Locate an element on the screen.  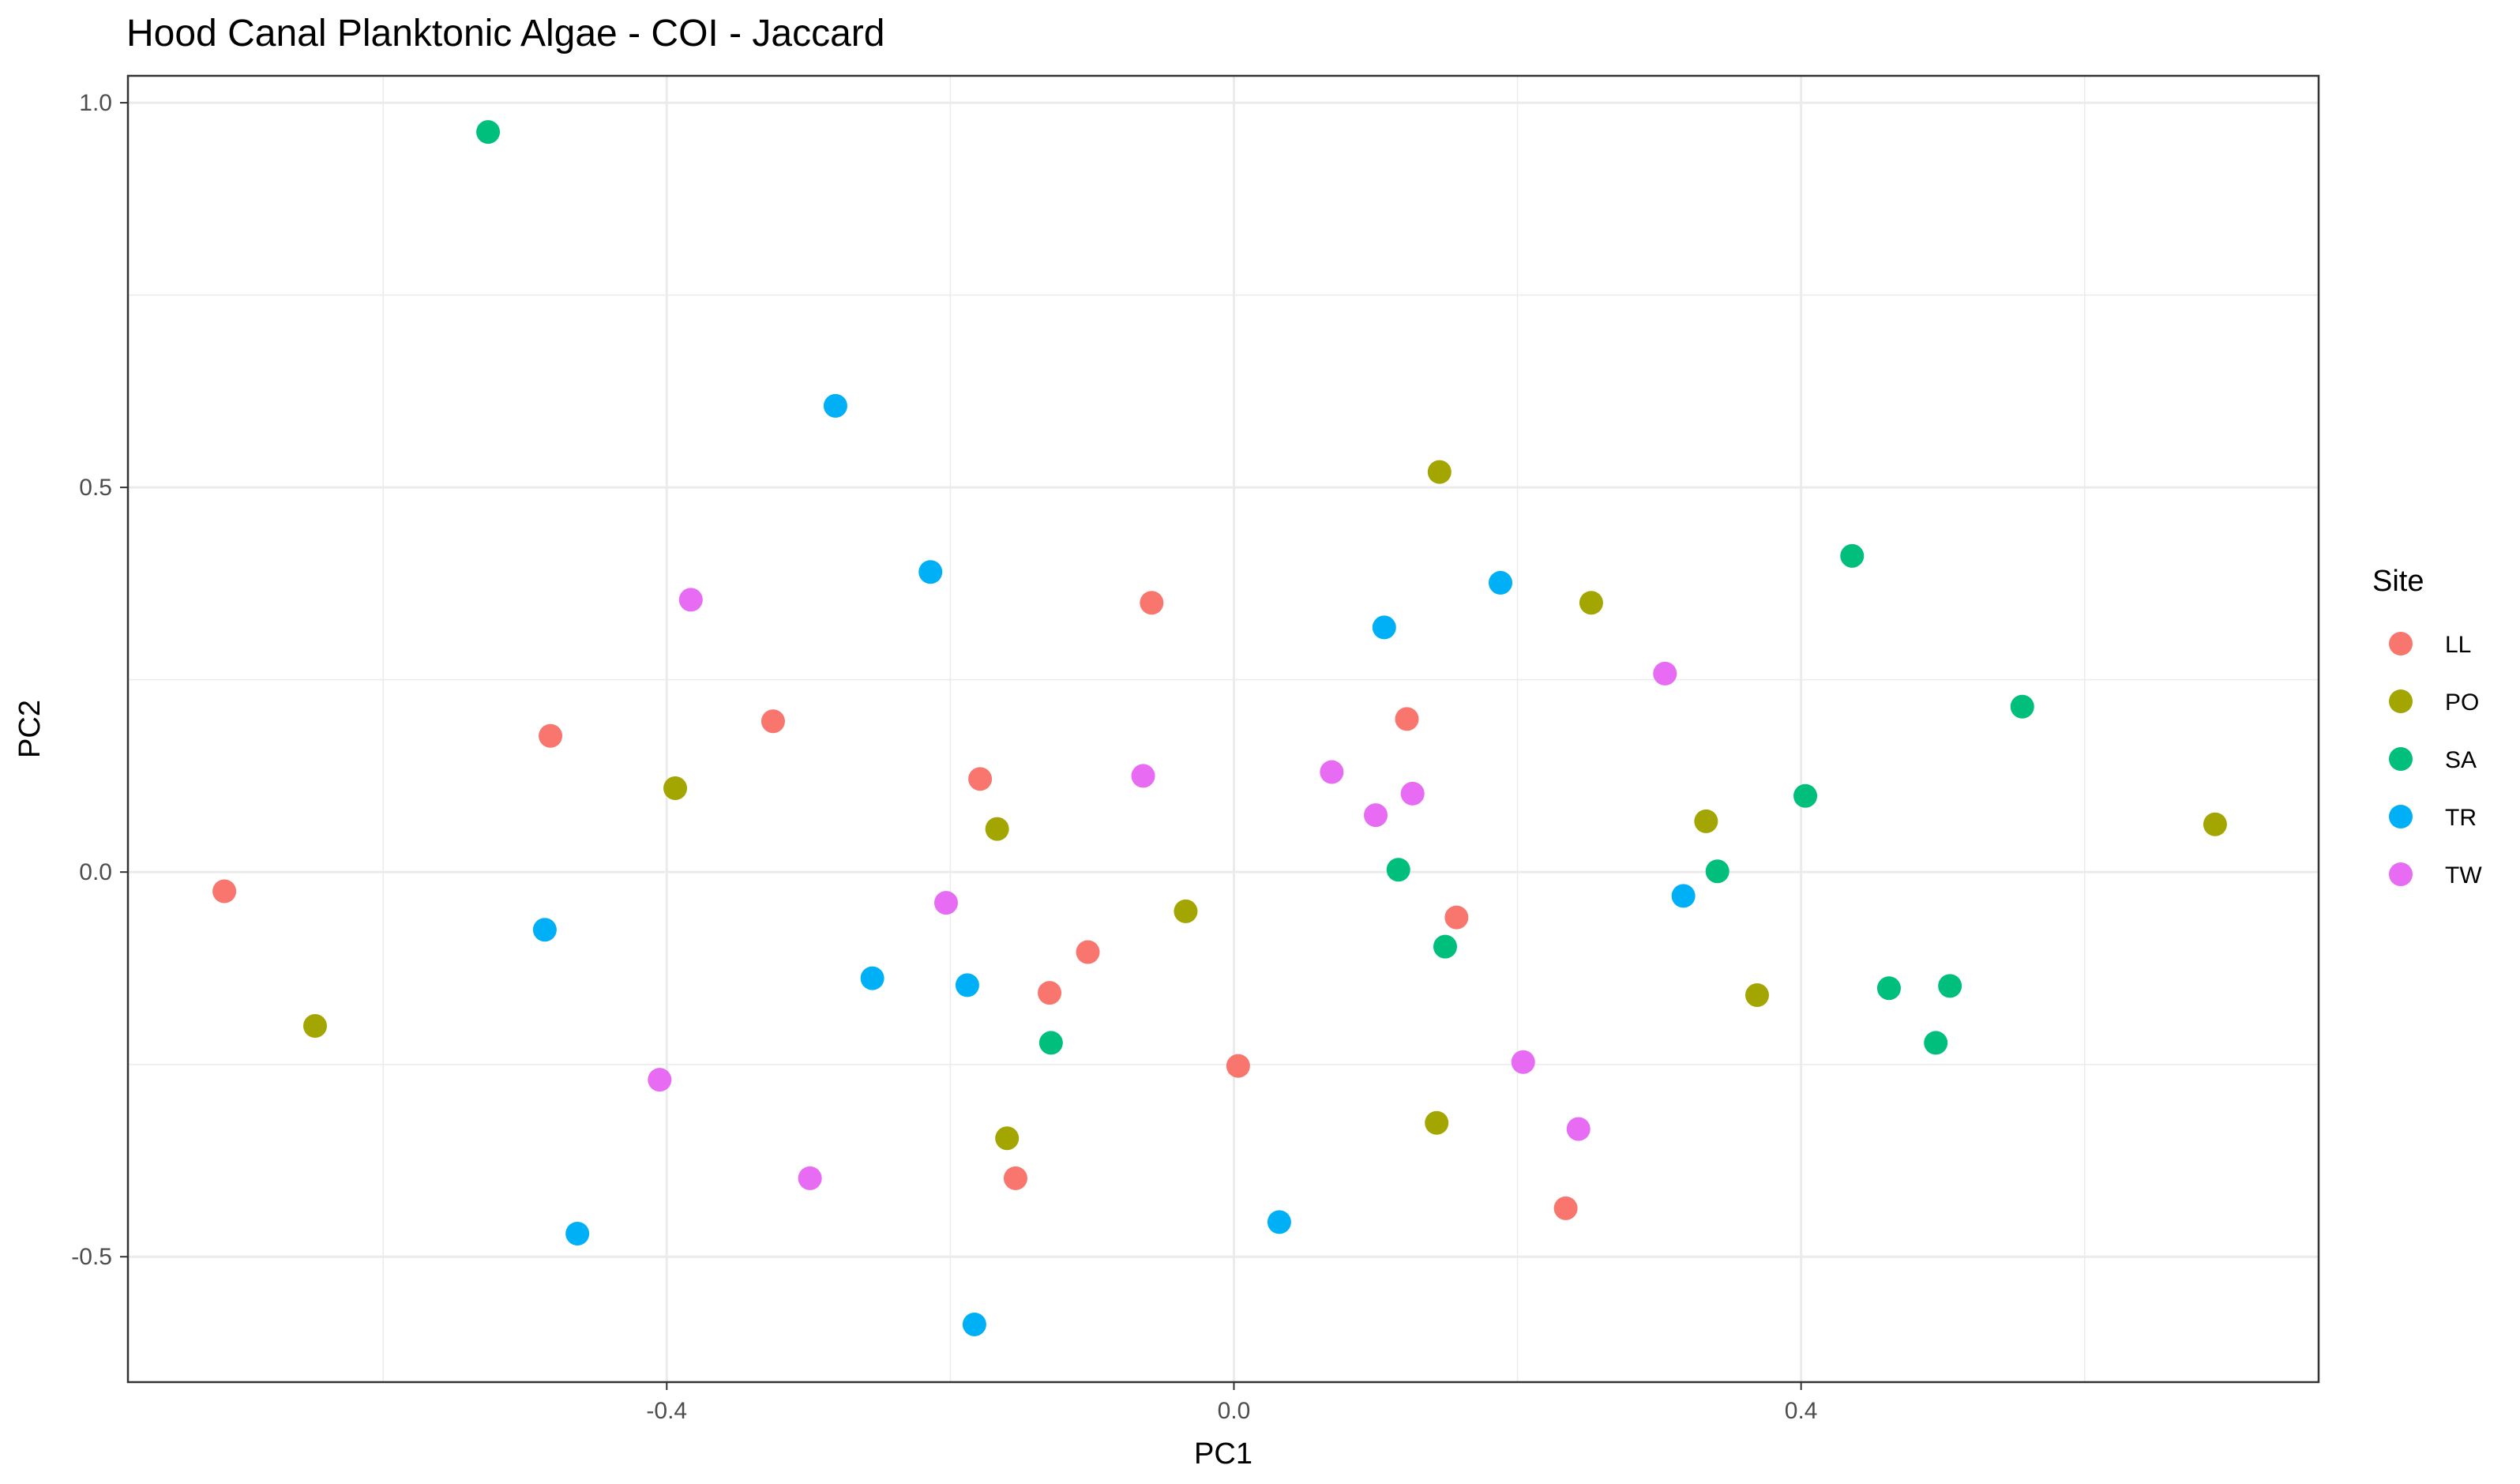
x-tick-label: 0.4 is located at coordinates (1801, 1411).